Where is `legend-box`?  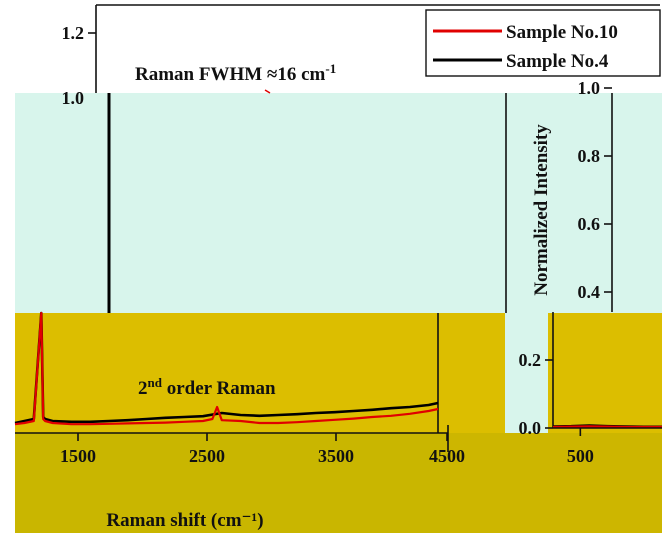
legend-box is located at coordinates (543, 43).